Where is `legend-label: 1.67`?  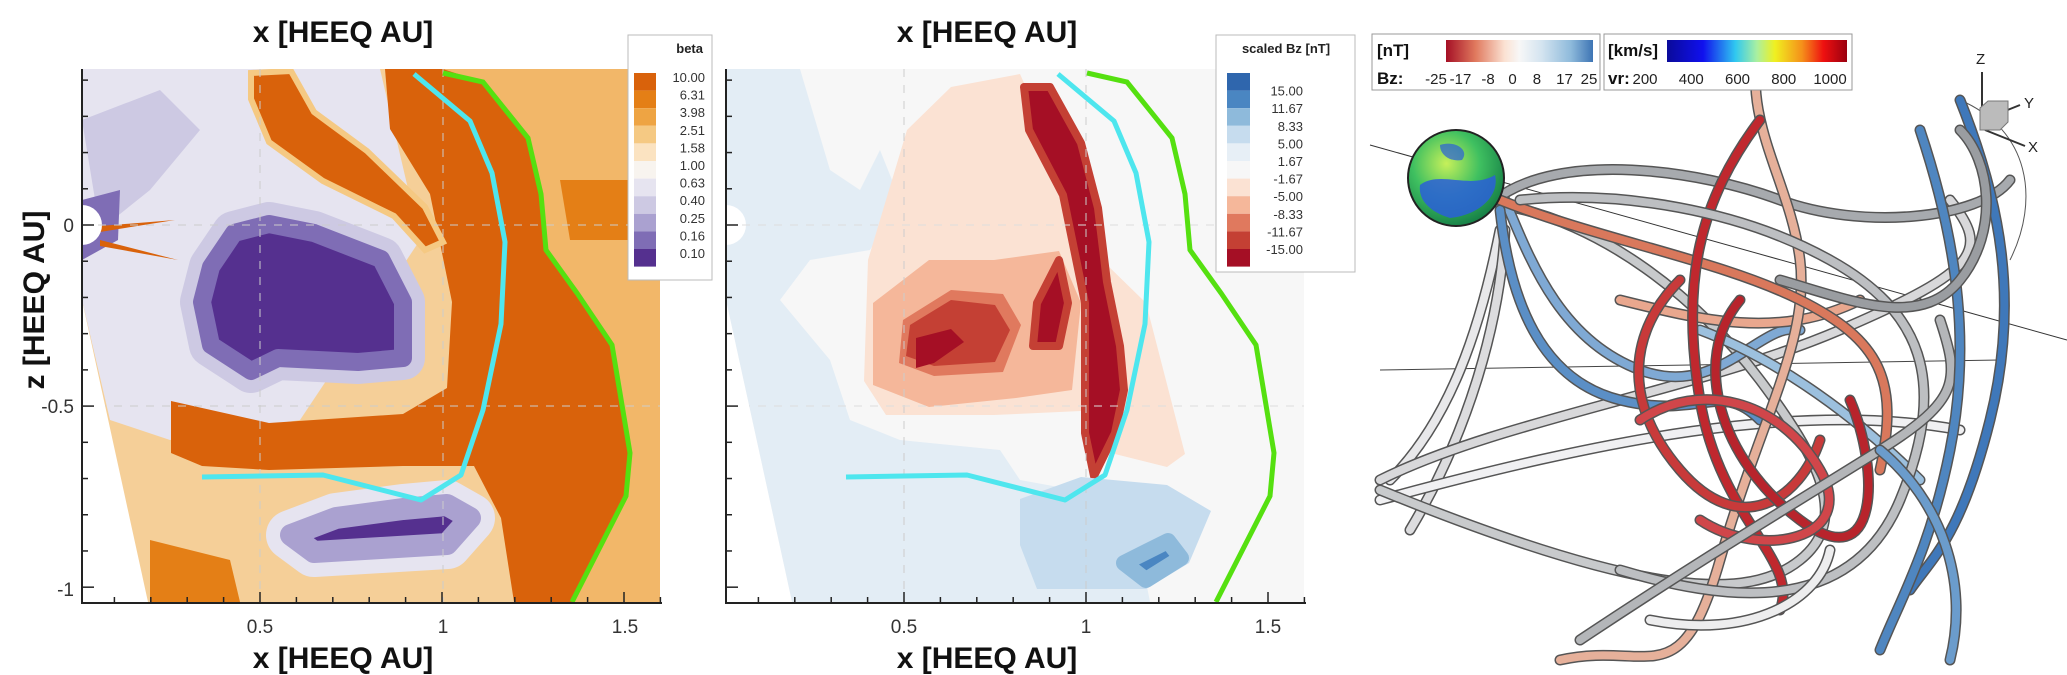 legend-label: 1.67 is located at coordinates (1290, 161).